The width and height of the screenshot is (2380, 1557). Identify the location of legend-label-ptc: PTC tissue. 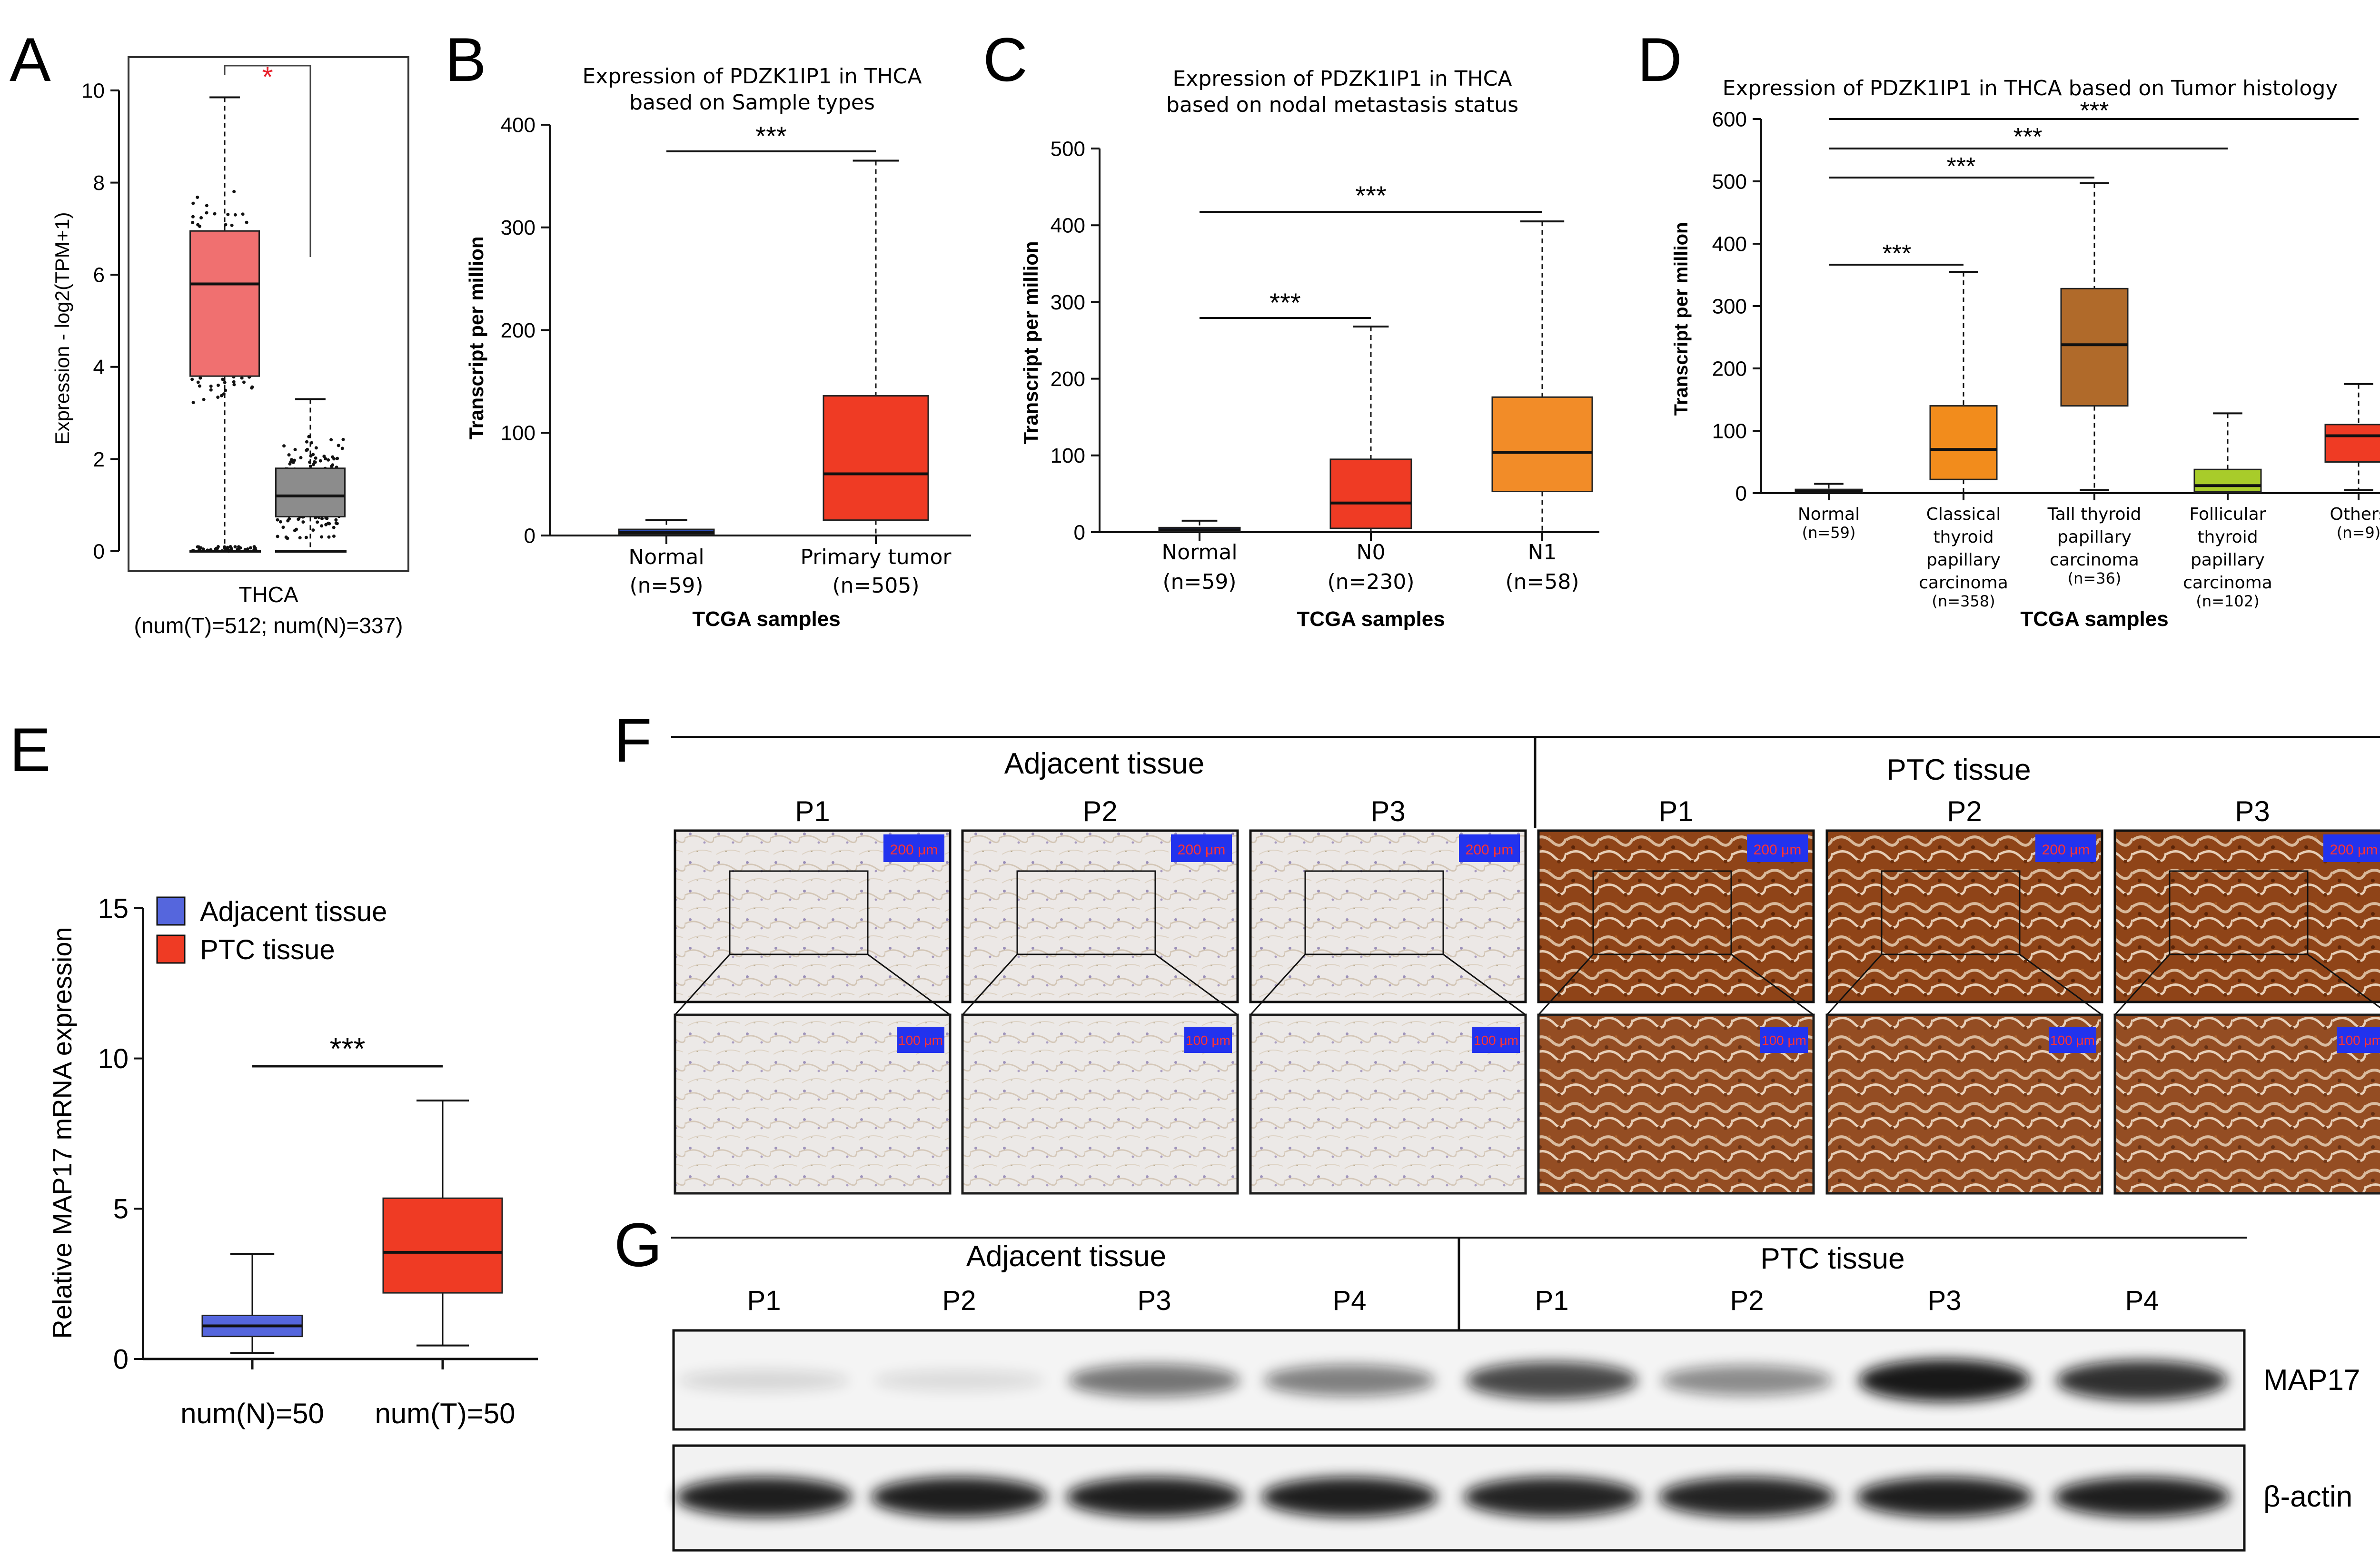
(267, 949).